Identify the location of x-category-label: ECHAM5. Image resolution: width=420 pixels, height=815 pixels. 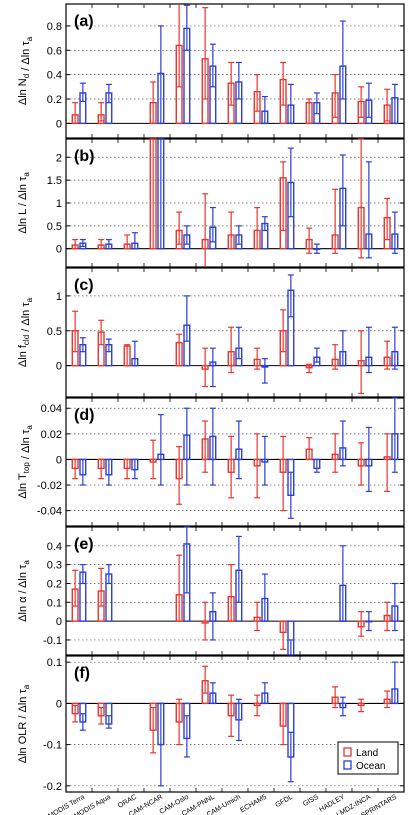
(253, 804).